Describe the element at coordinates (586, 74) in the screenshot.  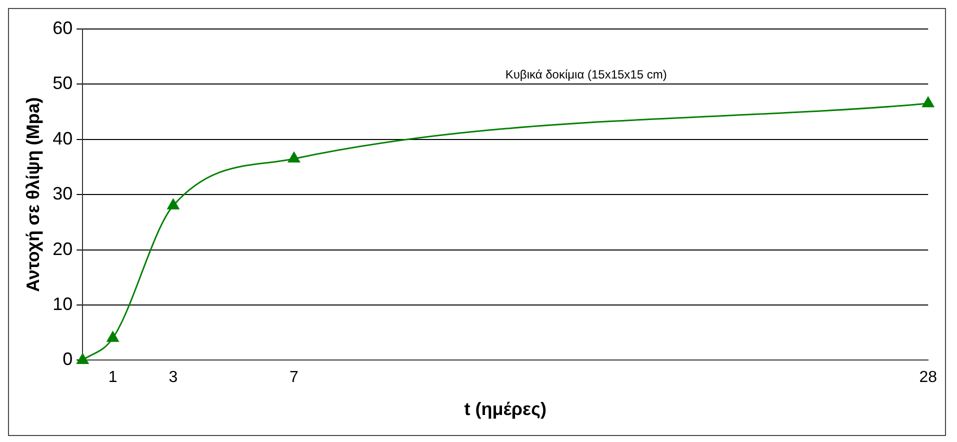
I see `annotation: Κυβικά δοκίμια (15x15x15 cm)` at that location.